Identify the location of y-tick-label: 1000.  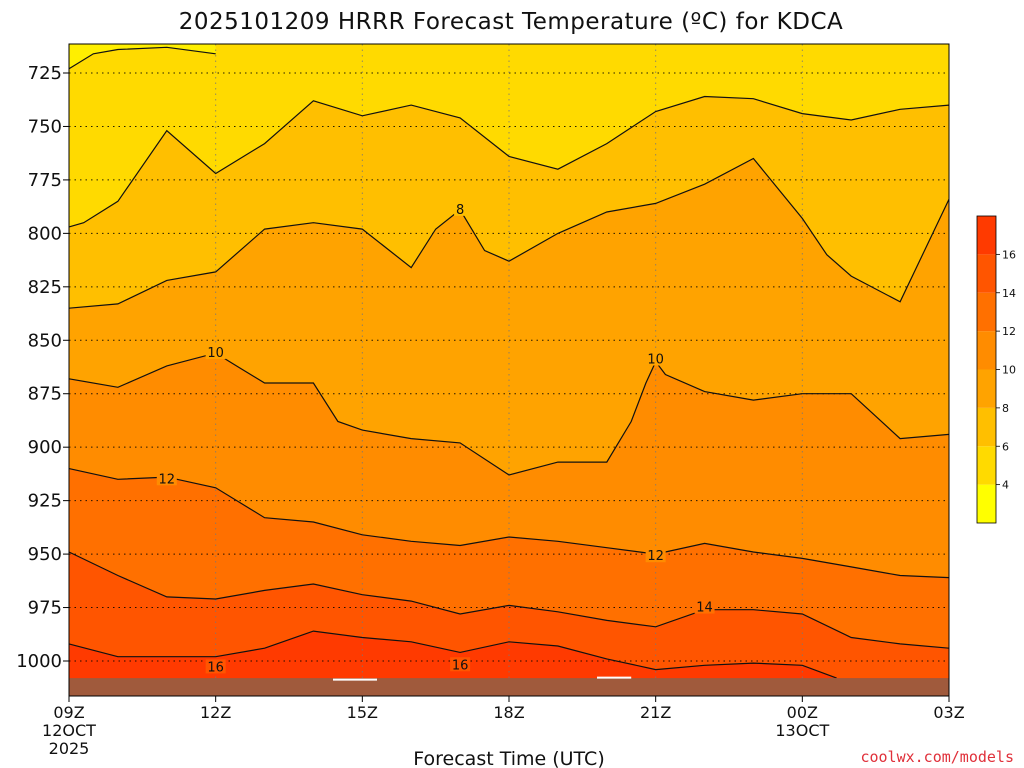
(39, 661).